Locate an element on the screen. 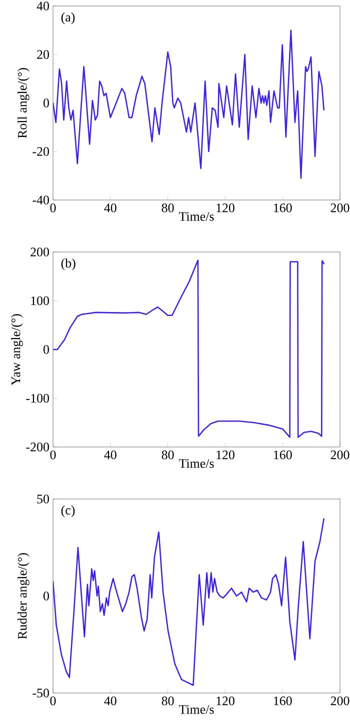 The image size is (350, 726). annotation: (b) is located at coordinates (68, 264).